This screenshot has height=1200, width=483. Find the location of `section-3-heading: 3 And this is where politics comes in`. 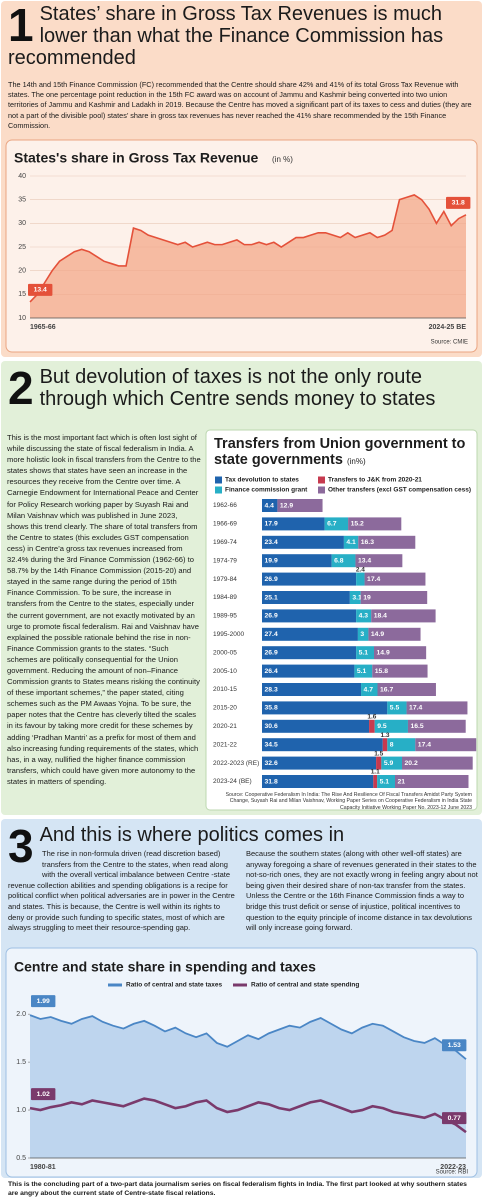

section-3-heading: 3 And this is where politics comes in is located at coordinates (243, 846).